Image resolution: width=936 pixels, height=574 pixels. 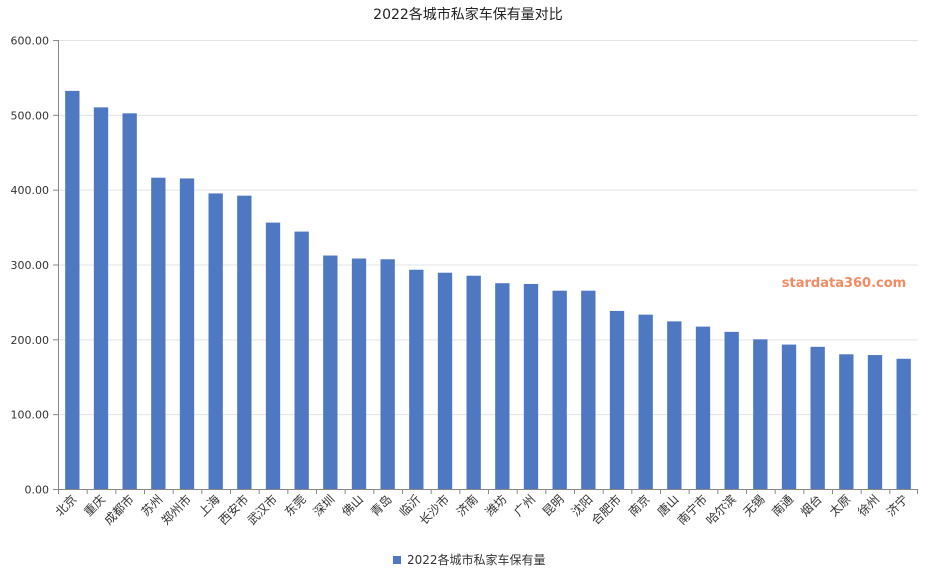 What do you see at coordinates (176, 510) in the screenshot?
I see `x-tick-label: 郑州市` at bounding box center [176, 510].